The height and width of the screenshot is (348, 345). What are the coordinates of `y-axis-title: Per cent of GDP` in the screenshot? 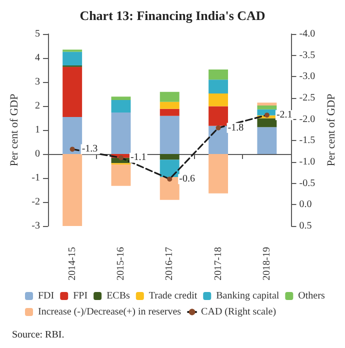 It's located at (14, 130).